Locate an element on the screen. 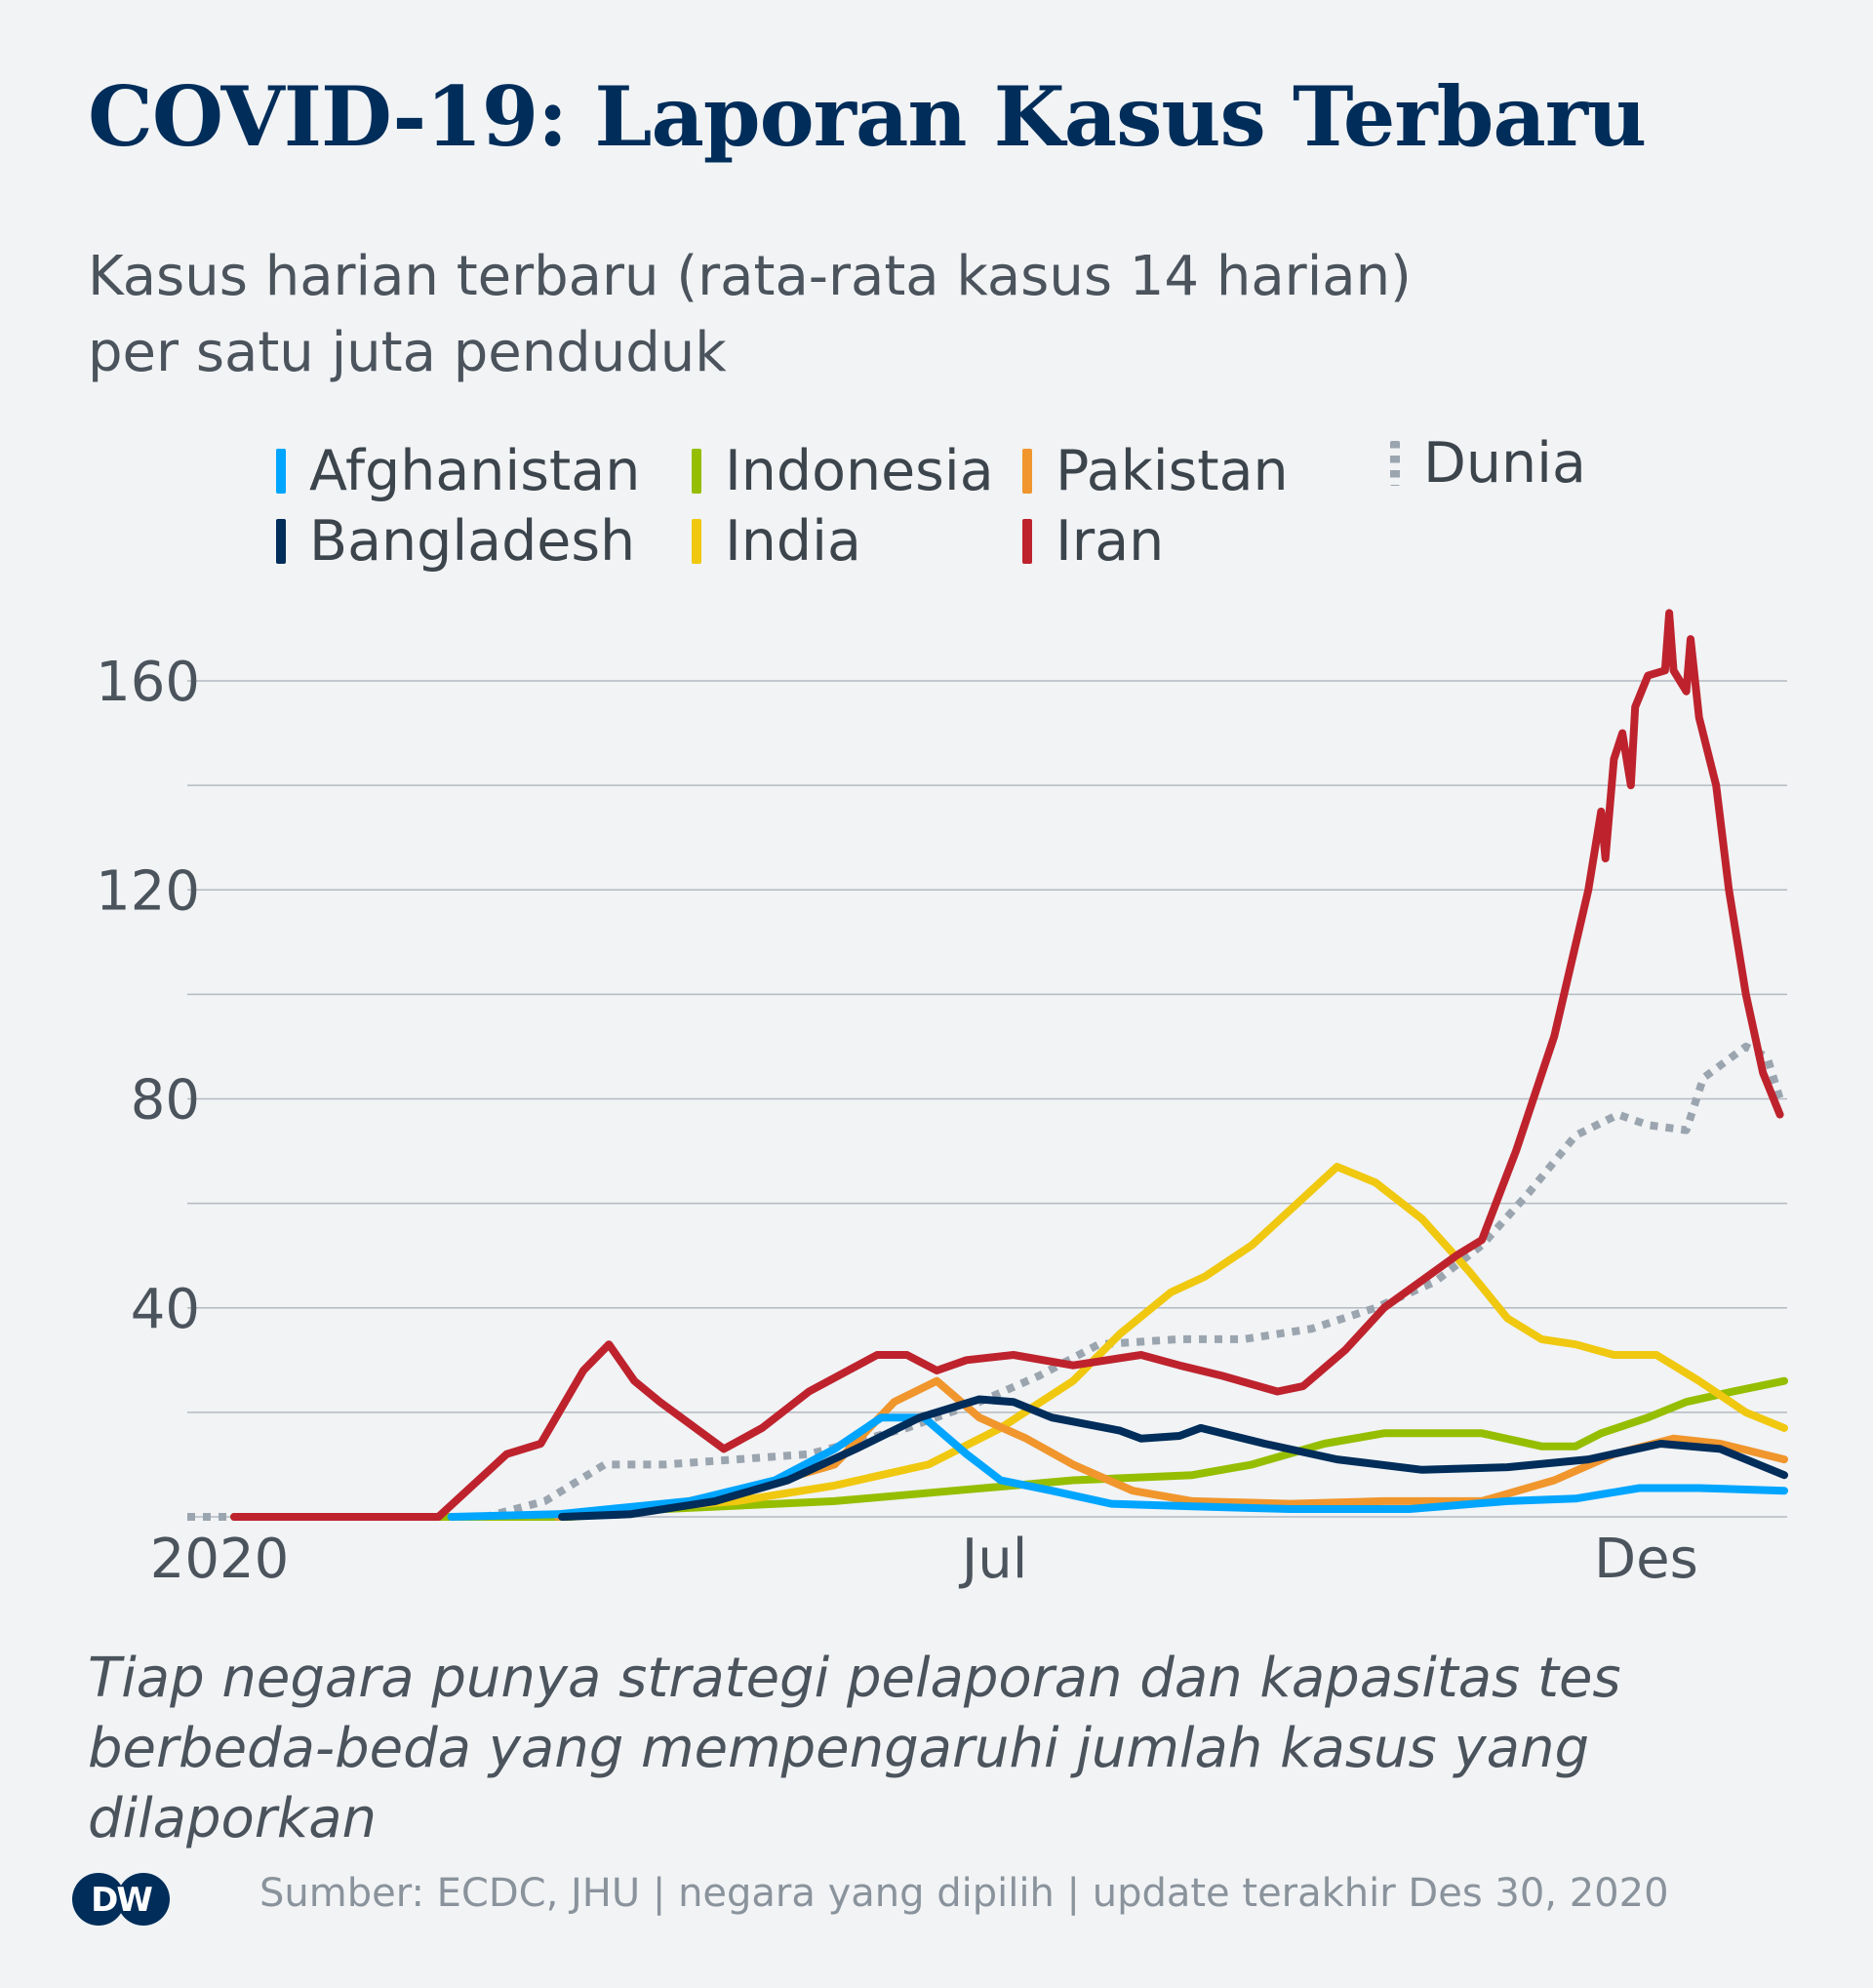  series-line-india is located at coordinates (1177, 1341).